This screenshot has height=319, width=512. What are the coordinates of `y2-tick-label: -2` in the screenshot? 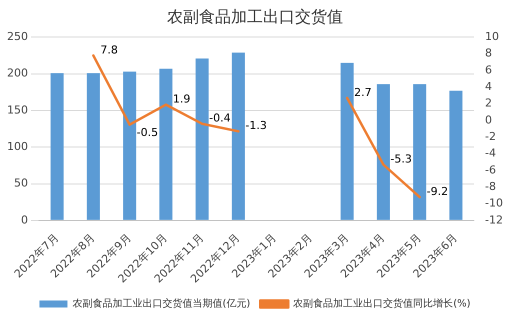 It's located at (490, 136).